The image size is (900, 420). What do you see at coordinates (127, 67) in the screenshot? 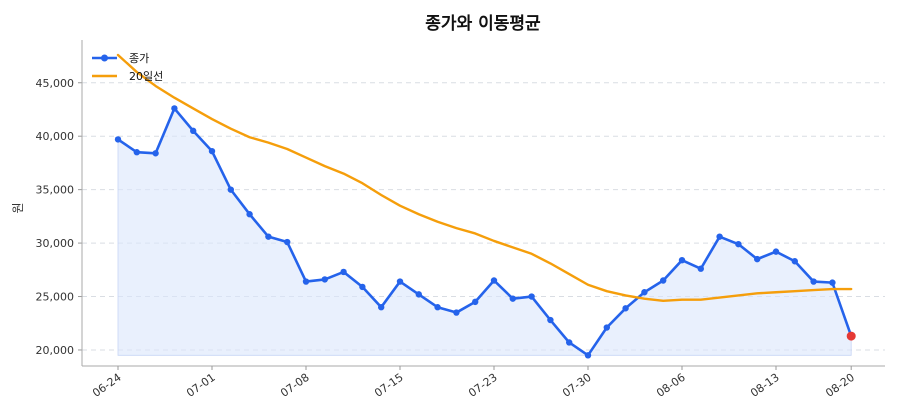
I see `legend: 종가 20일선` at bounding box center [127, 67].